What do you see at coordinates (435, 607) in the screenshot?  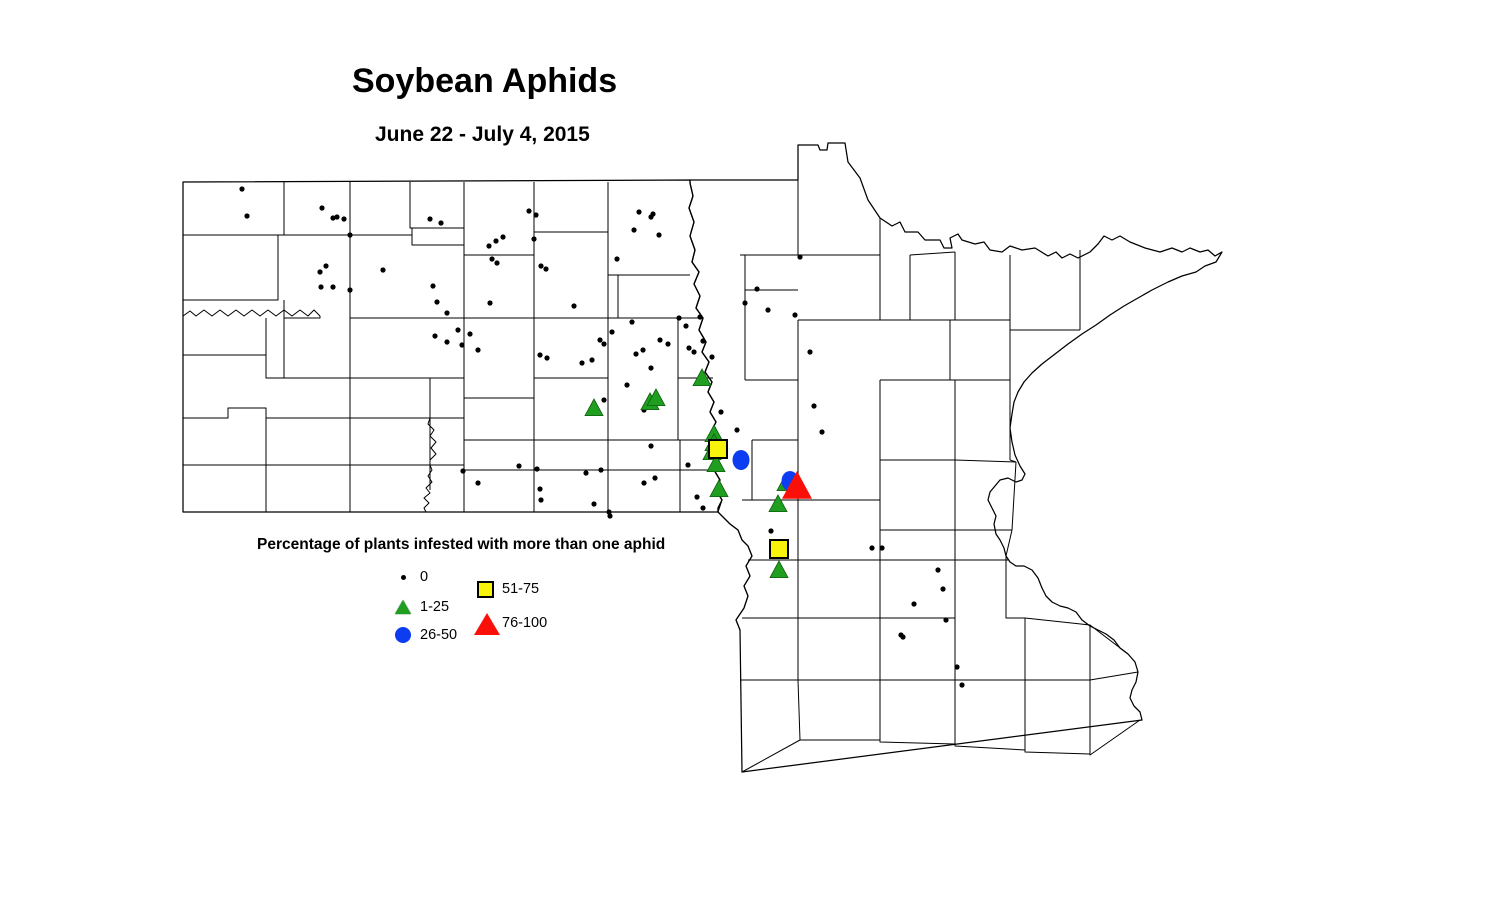 I see `legend-label-1-25: 1-25` at bounding box center [435, 607].